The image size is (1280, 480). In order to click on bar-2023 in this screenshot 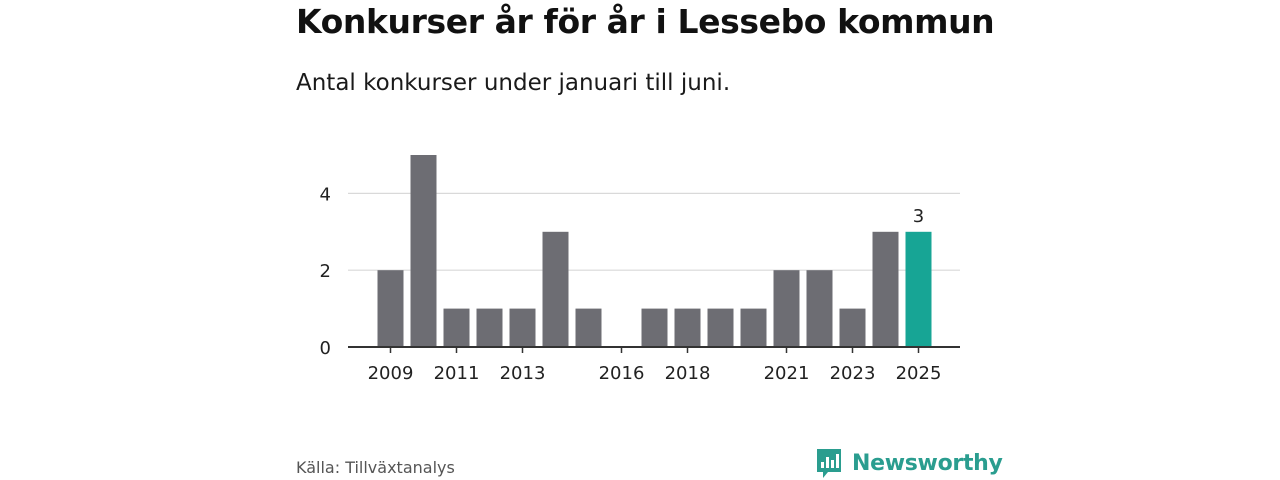, I will do `click(852, 327)`.